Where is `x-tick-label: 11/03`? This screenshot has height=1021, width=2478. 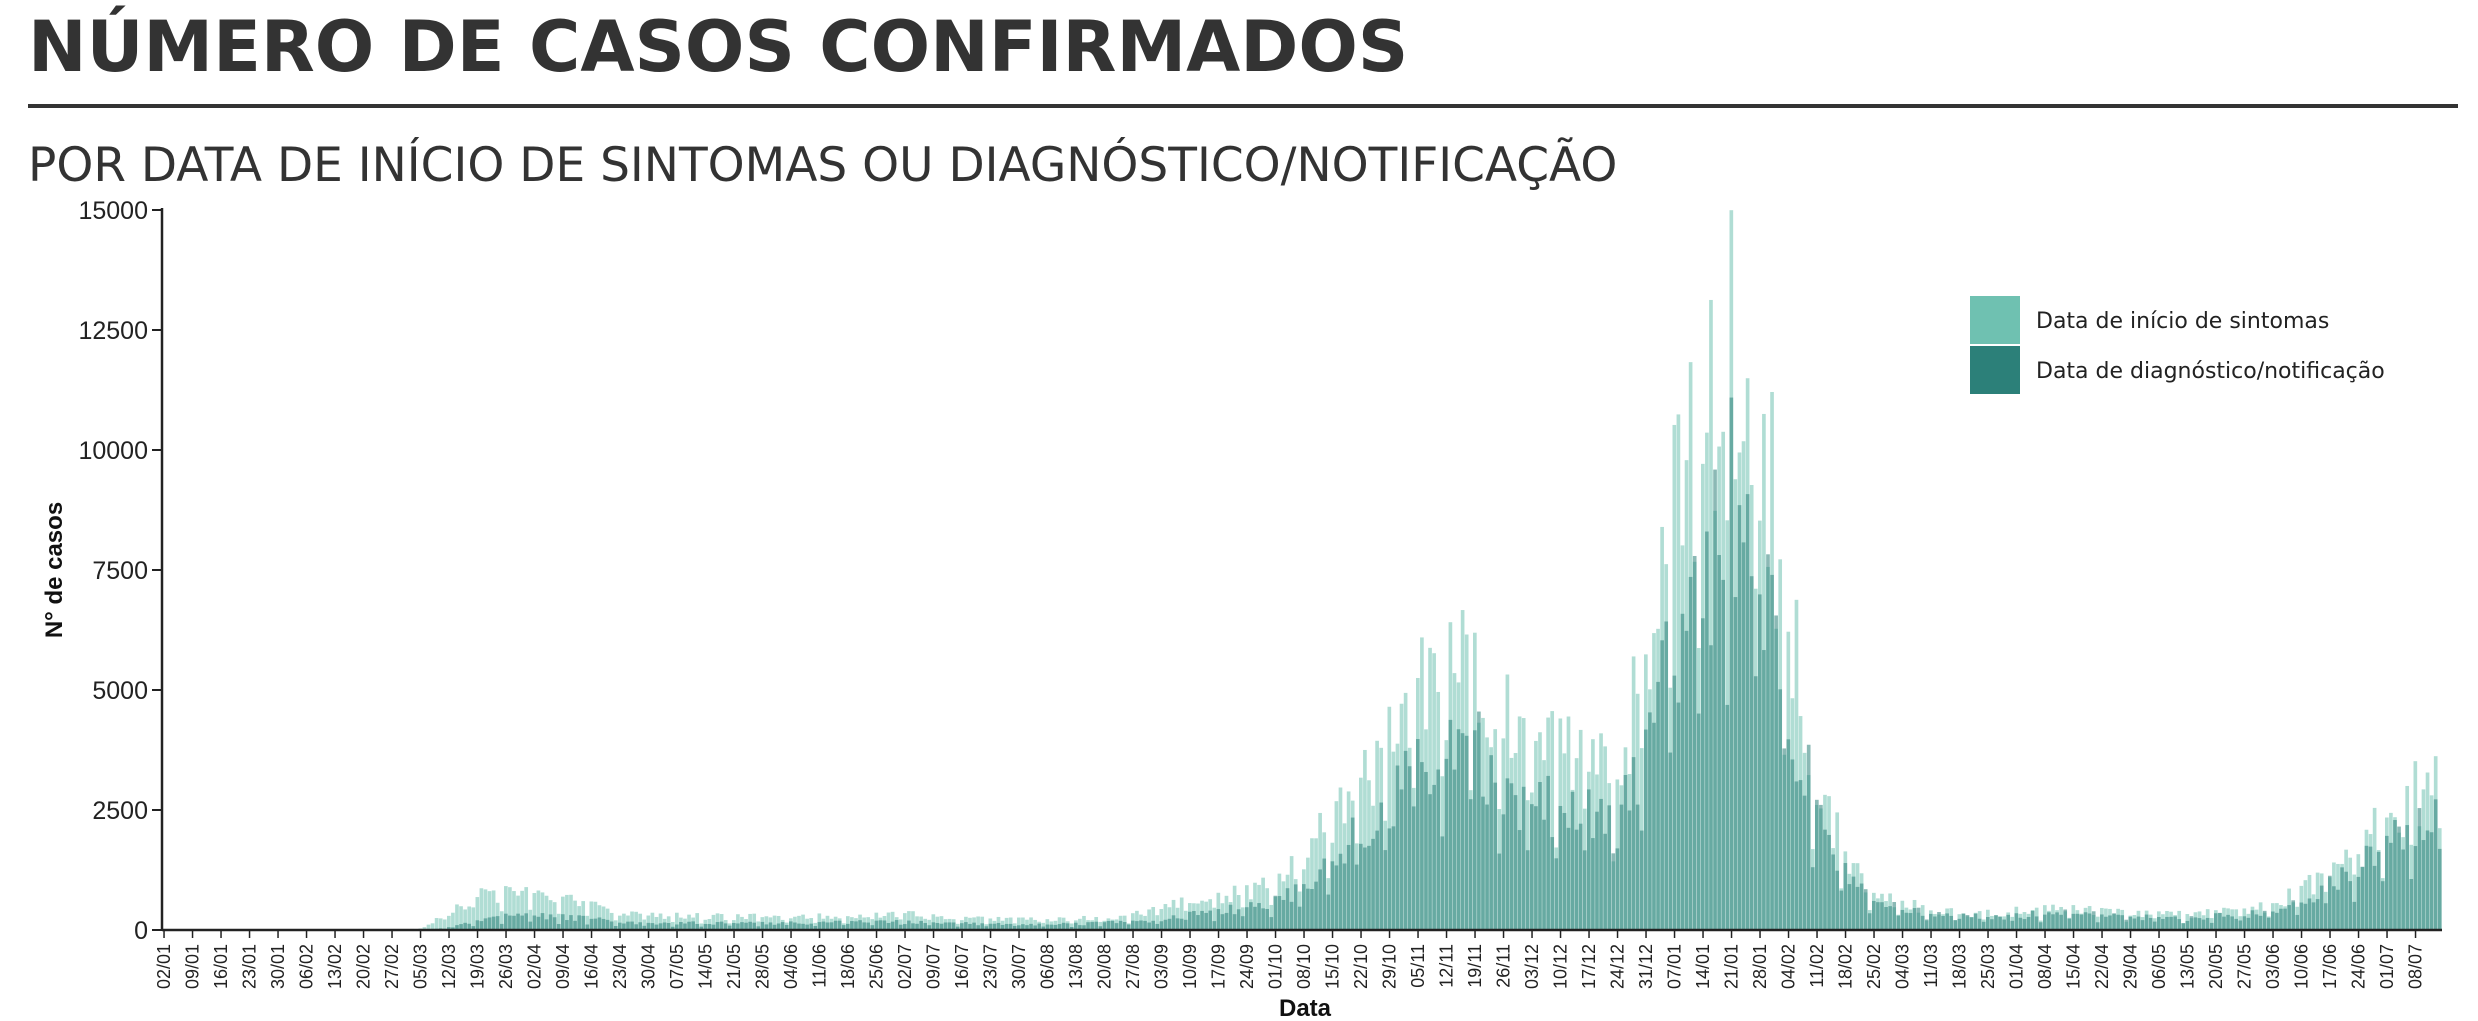
x-tick-label: 11/03 is located at coordinates (1931, 966).